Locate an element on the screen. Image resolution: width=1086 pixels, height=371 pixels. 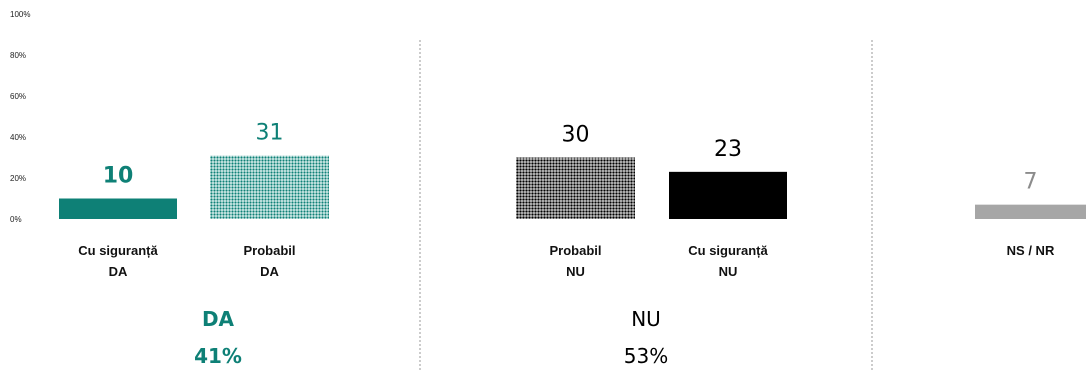
y-tick-label: 80% is located at coordinates (18, 55).